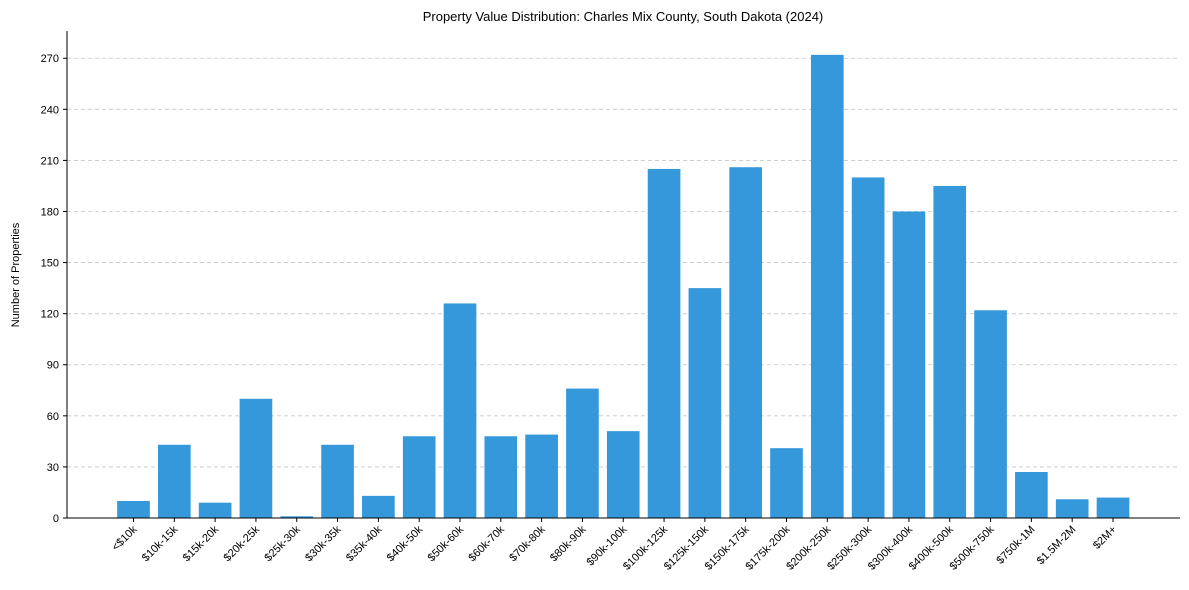 This screenshot has height=590, width=1189. Describe the element at coordinates (972, 547) in the screenshot. I see `x-tick-label: $500k-750k` at that location.